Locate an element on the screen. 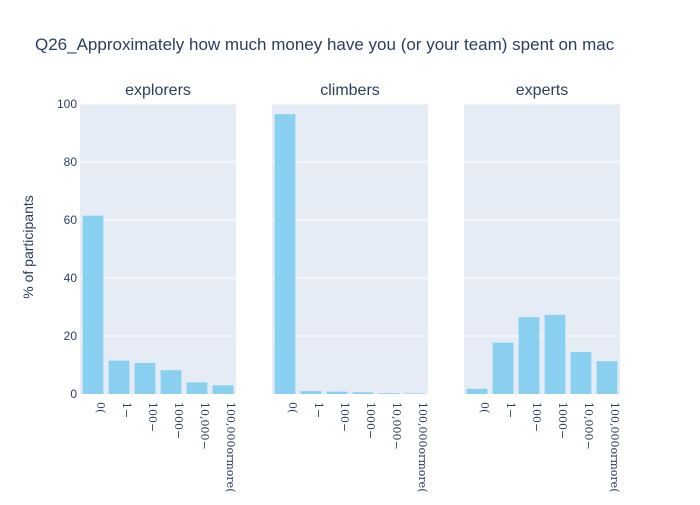 This screenshot has height=505, width=700. panel-title: climbers is located at coordinates (350, 90).